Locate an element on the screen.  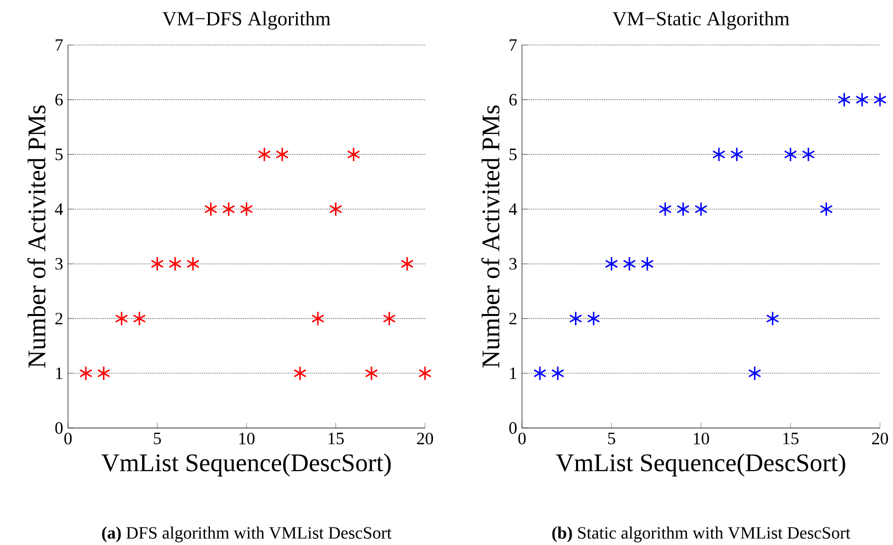
chart-title: VM−DFS Algorithm is located at coordinates (246, 20).